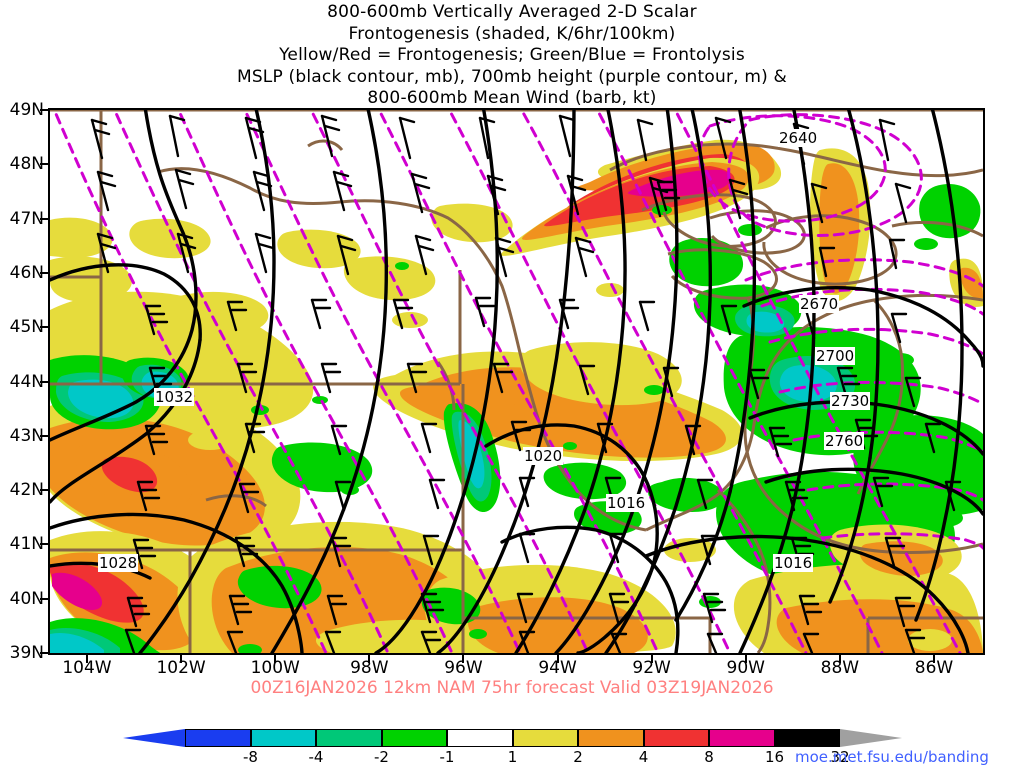 This screenshot has height=768, width=1024. What do you see at coordinates (174, 397) in the screenshot?
I see `mslp-label: 1032` at bounding box center [174, 397].